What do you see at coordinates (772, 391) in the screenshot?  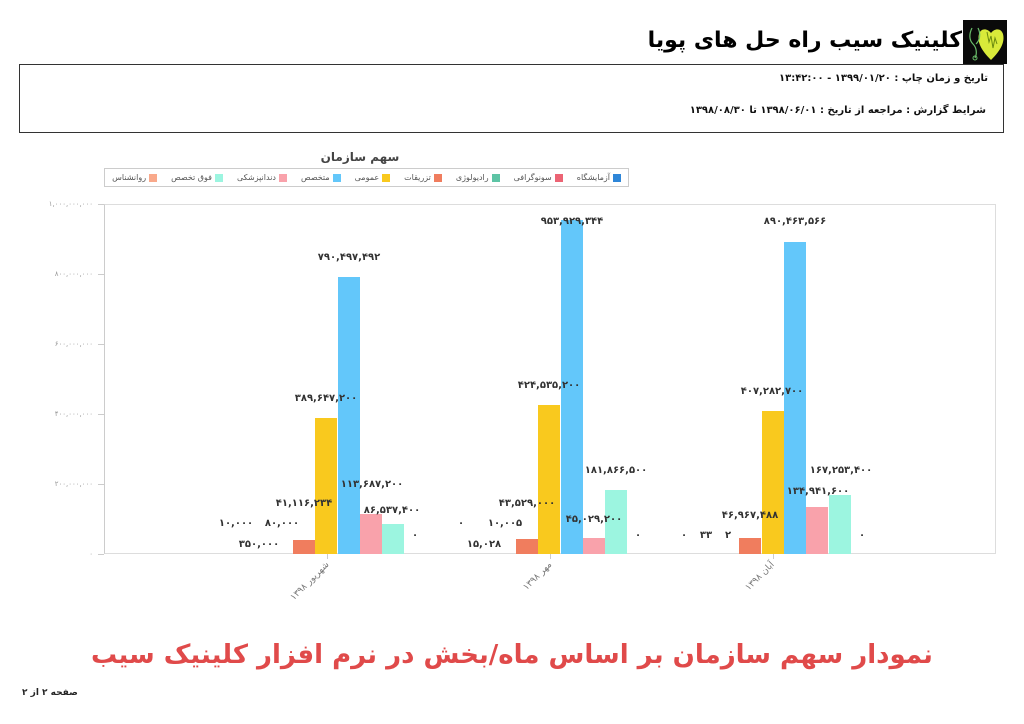 I see `value-label: ۴۰۷,۲۸۲,۷۰۰` at bounding box center [772, 391].